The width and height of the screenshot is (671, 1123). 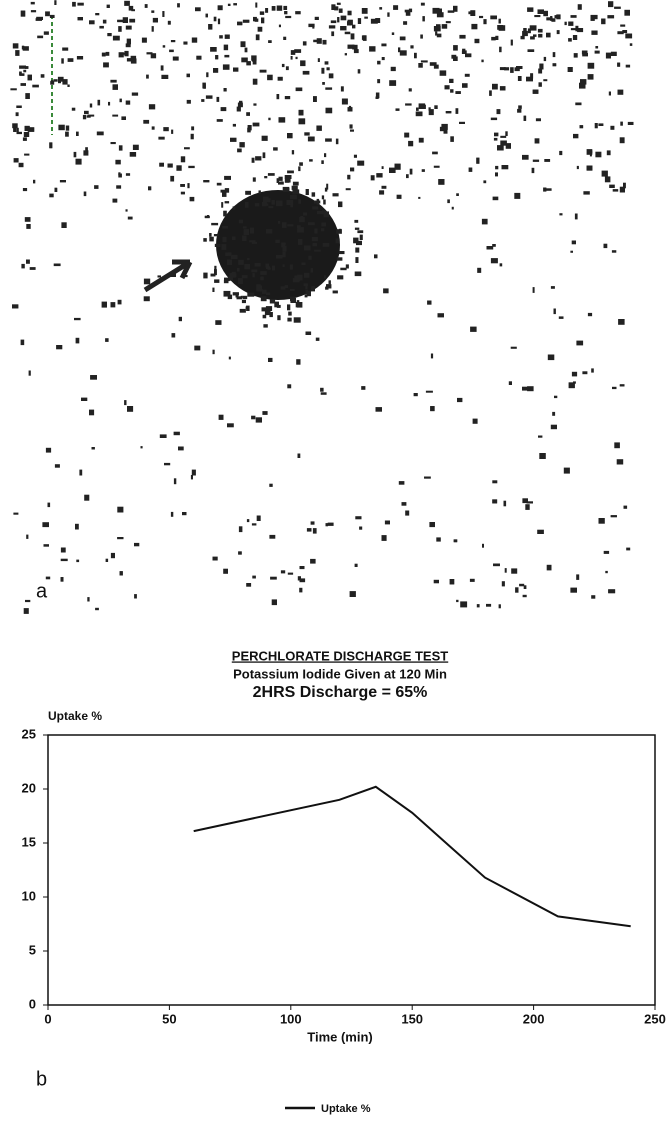 What do you see at coordinates (655, 1018) in the screenshot?
I see `x-tick-label: 250` at bounding box center [655, 1018].